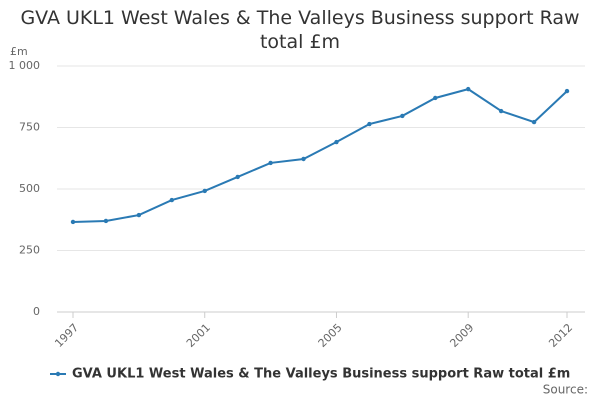  I want to click on x-tick-label: 2009, so click(461, 335).